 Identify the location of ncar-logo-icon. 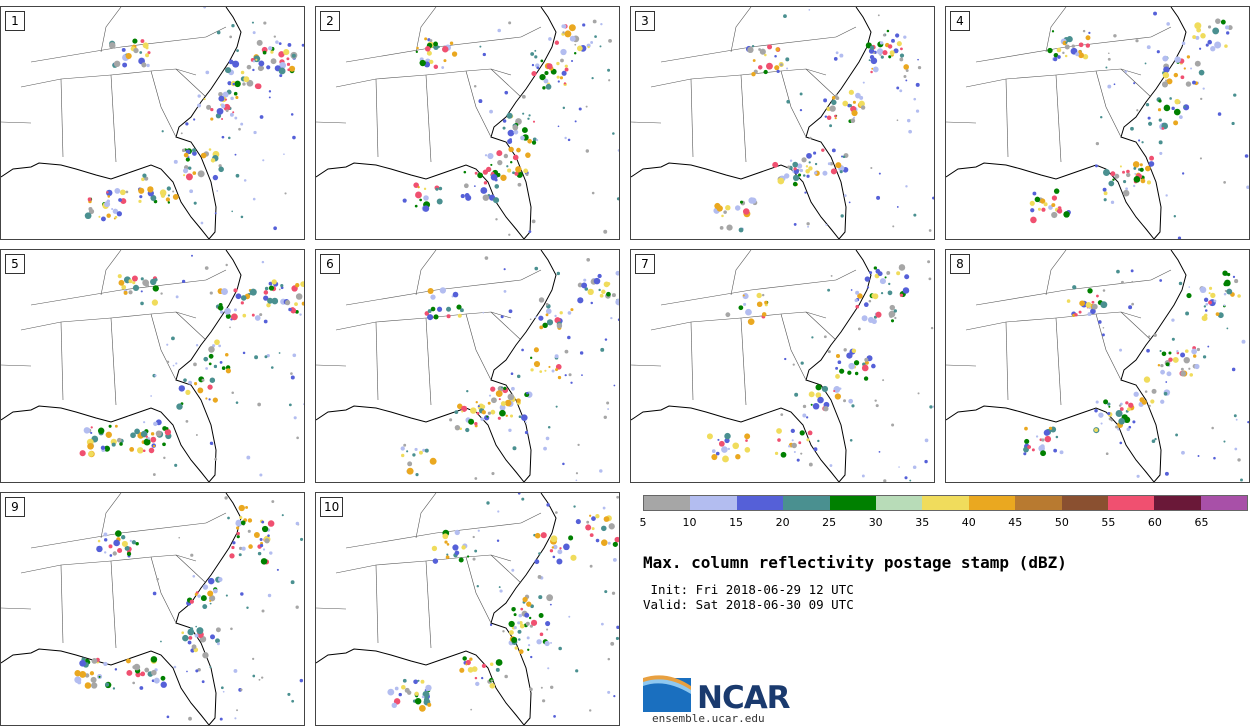
(667, 693).